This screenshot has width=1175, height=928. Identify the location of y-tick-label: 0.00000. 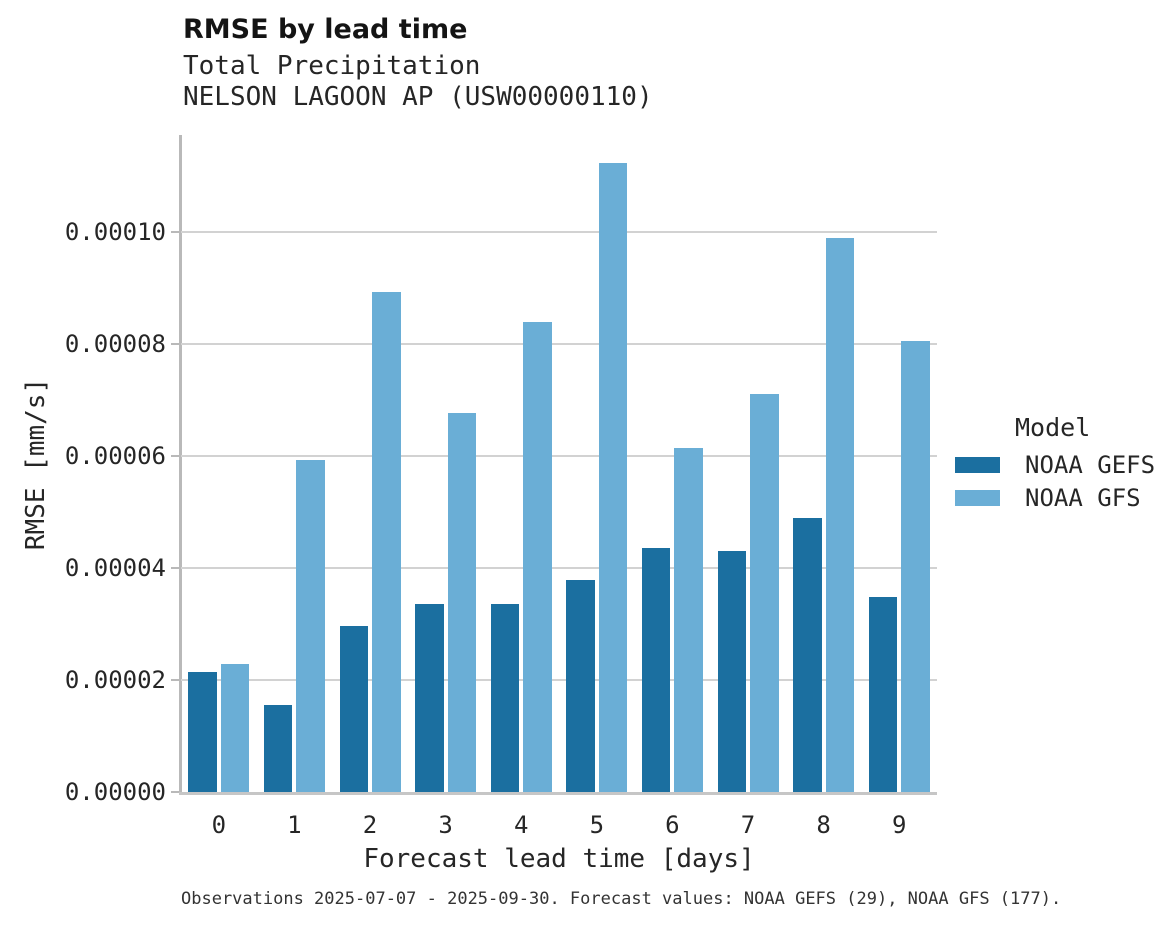
(115, 792).